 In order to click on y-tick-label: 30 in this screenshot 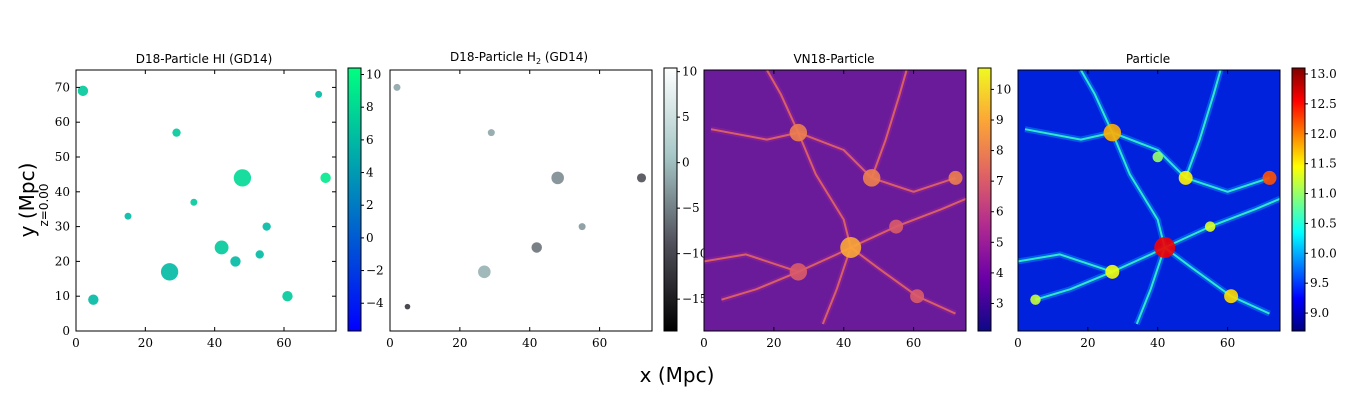, I will do `click(62, 227)`.